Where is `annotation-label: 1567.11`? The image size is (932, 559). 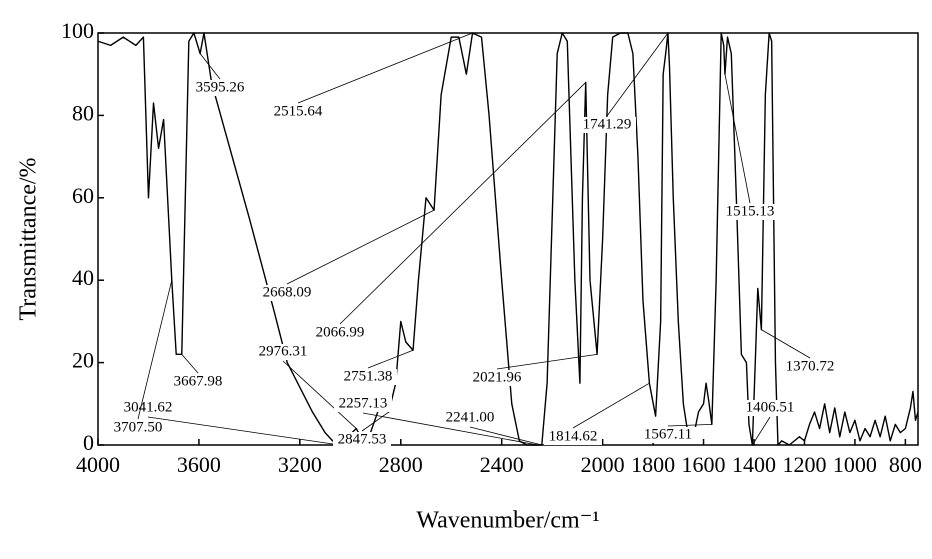 annotation-label: 1567.11 is located at coordinates (668, 434).